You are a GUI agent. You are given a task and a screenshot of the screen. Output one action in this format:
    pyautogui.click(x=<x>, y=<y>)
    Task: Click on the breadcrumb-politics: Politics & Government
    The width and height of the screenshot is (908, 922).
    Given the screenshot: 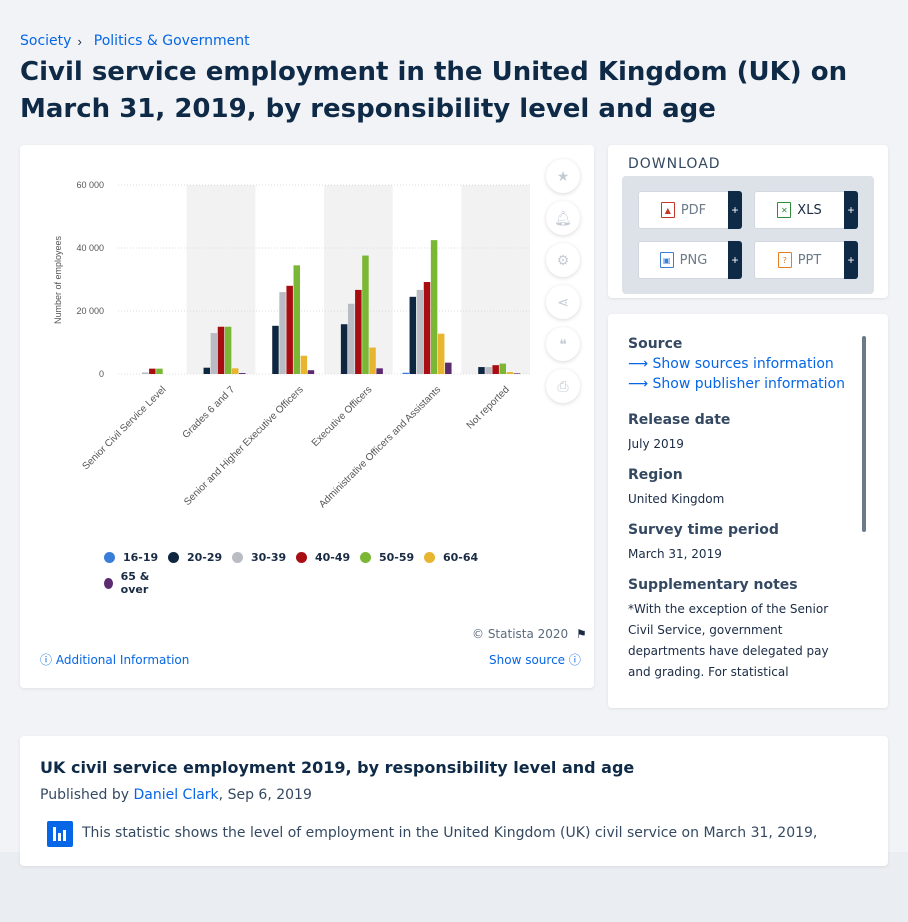 What is the action you would take?
    pyautogui.click(x=171, y=41)
    